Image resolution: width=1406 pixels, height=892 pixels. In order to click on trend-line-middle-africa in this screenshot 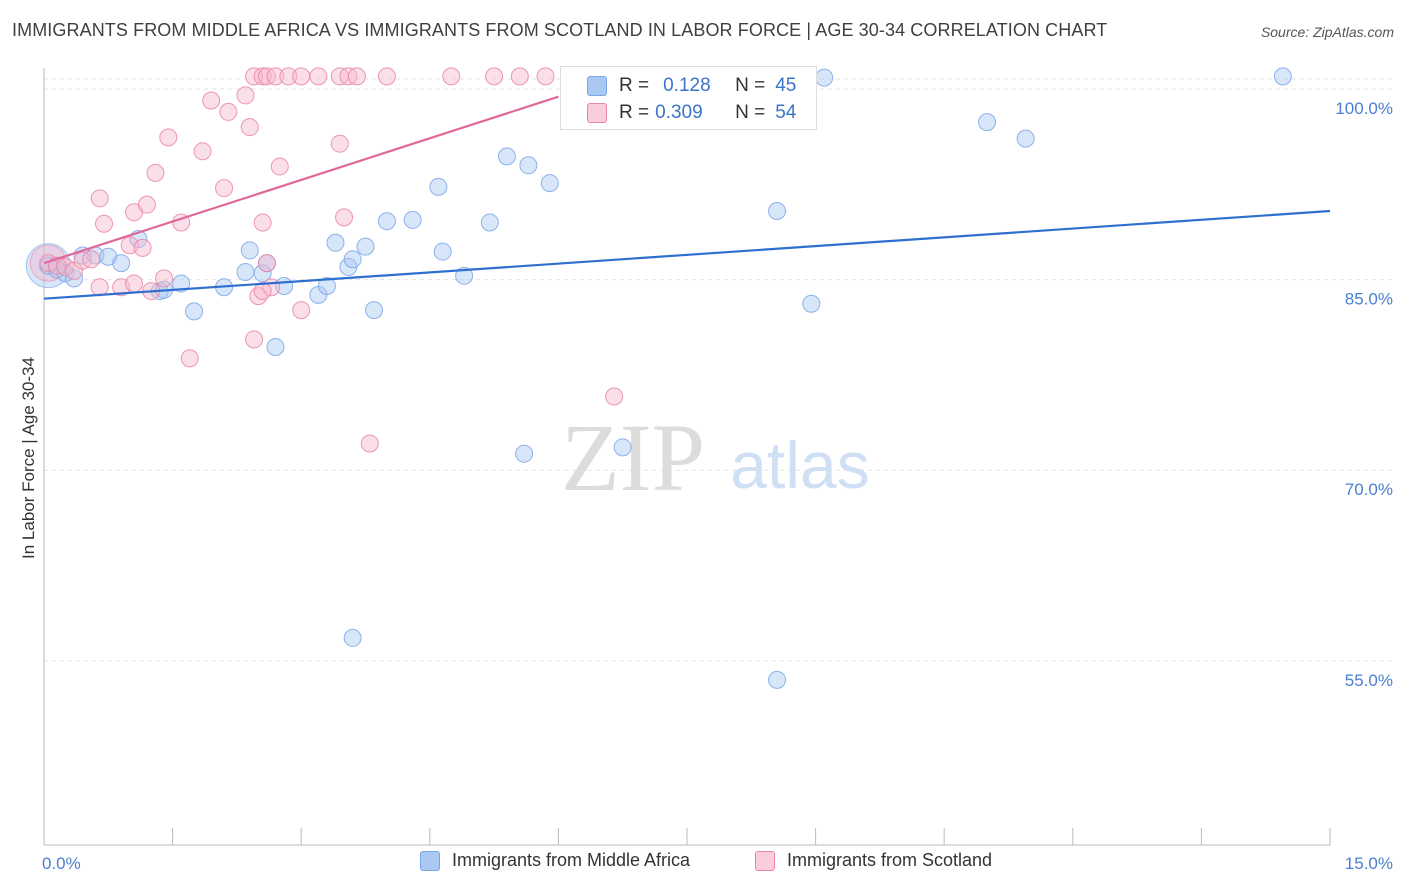, I will do `click(687, 254)`.